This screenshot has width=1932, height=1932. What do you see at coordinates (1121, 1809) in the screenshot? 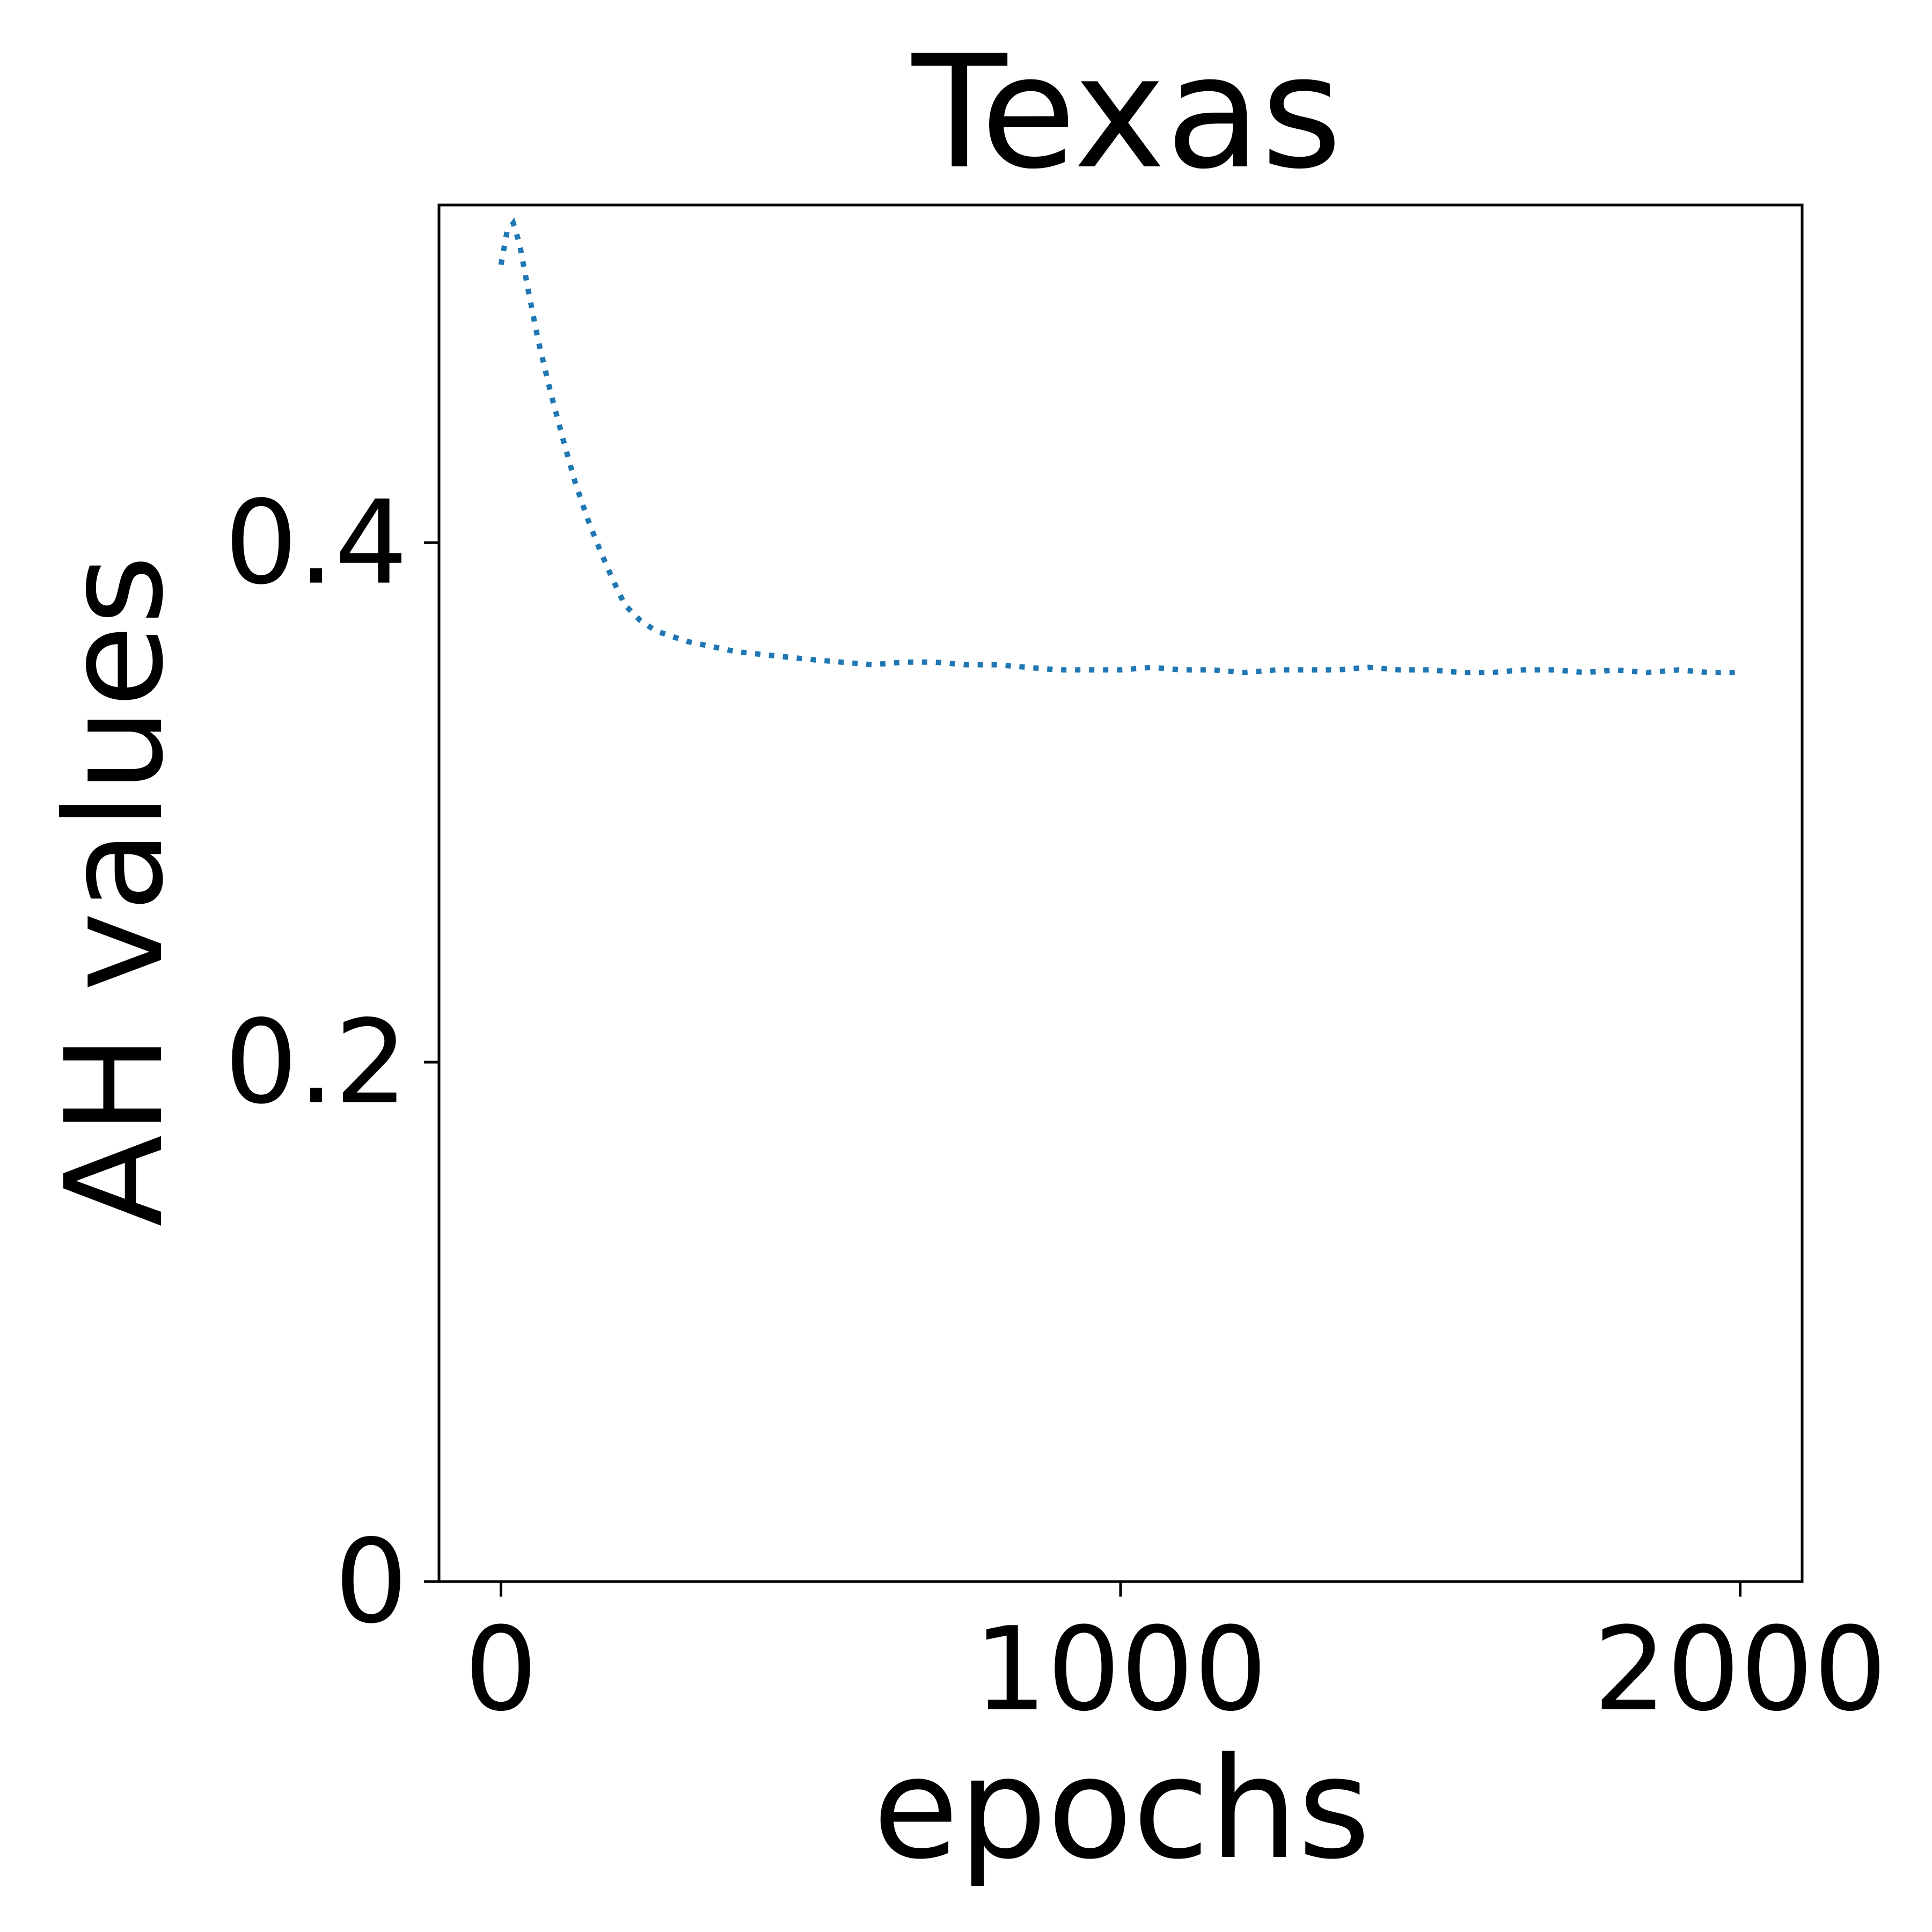
I see `x-axis-label: epochs` at bounding box center [1121, 1809].